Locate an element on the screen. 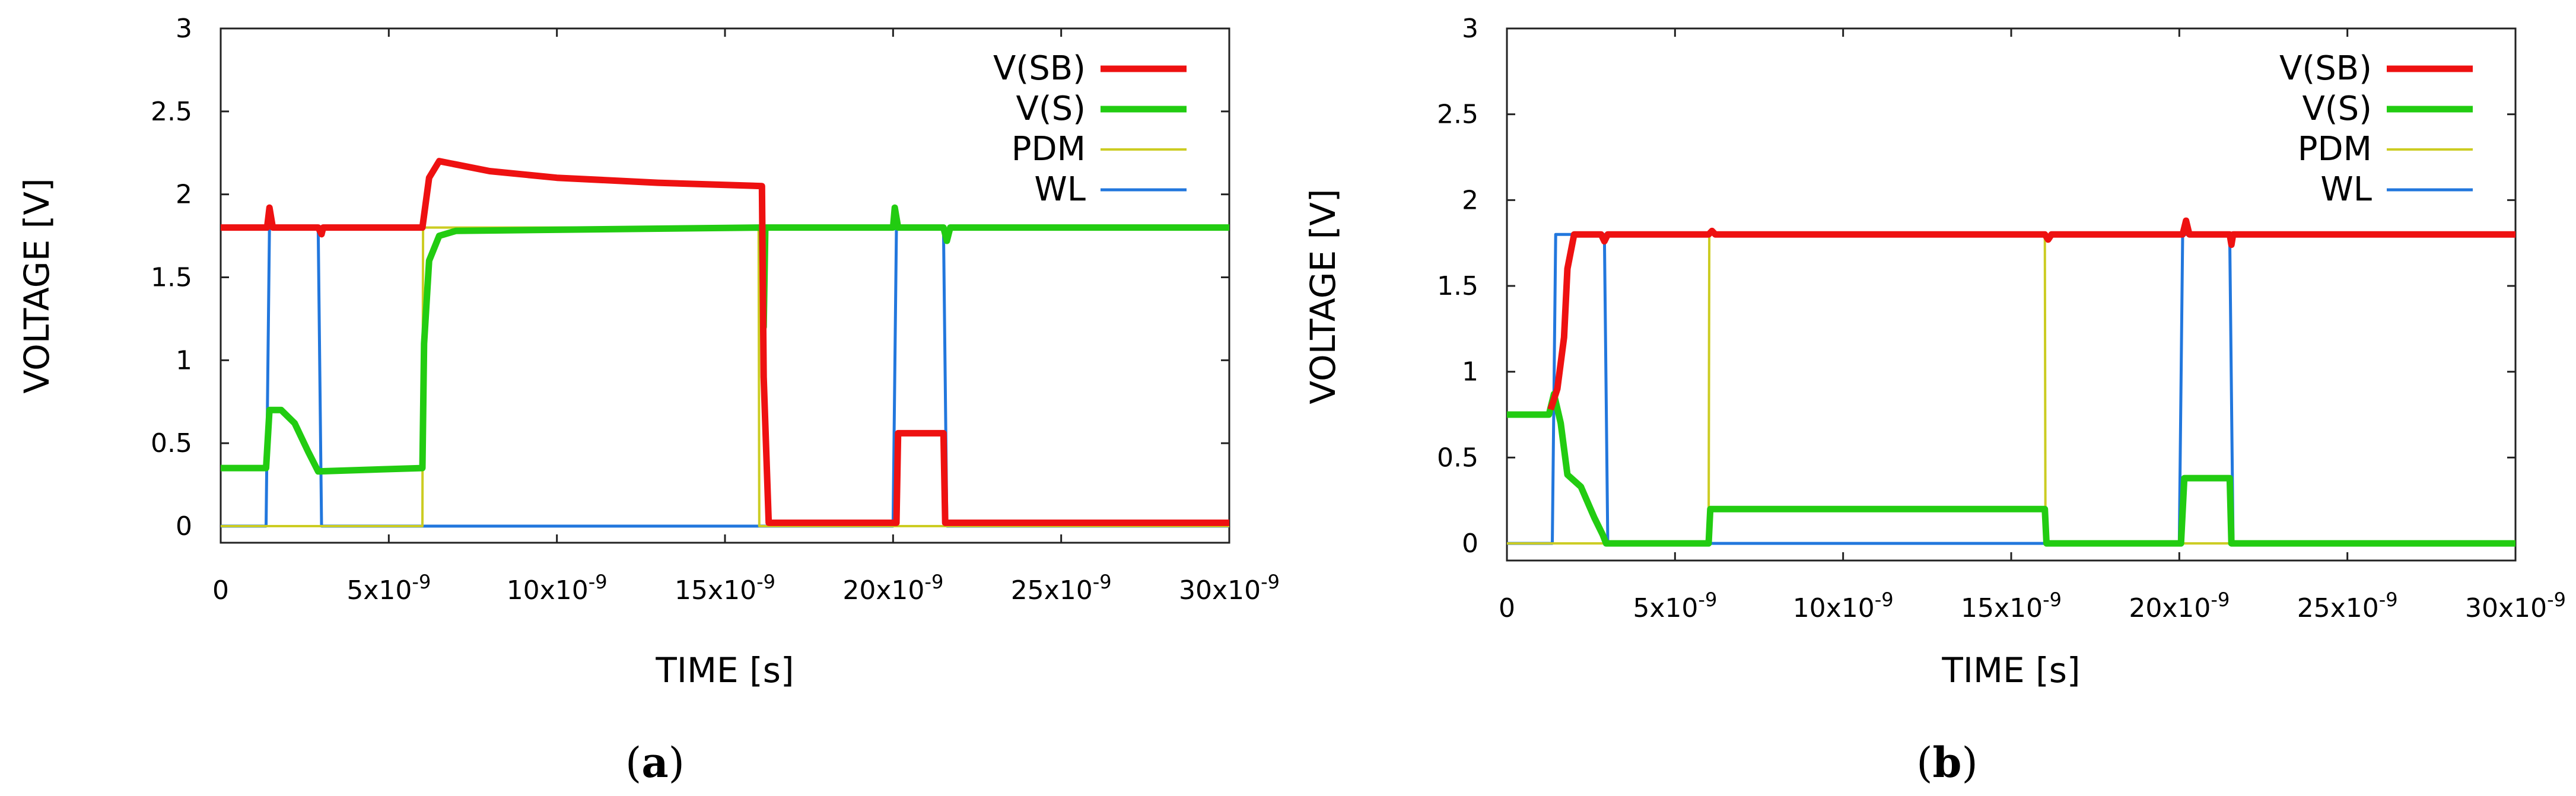 The image size is (2576, 796). caption-letter: b is located at coordinates (1947, 762).